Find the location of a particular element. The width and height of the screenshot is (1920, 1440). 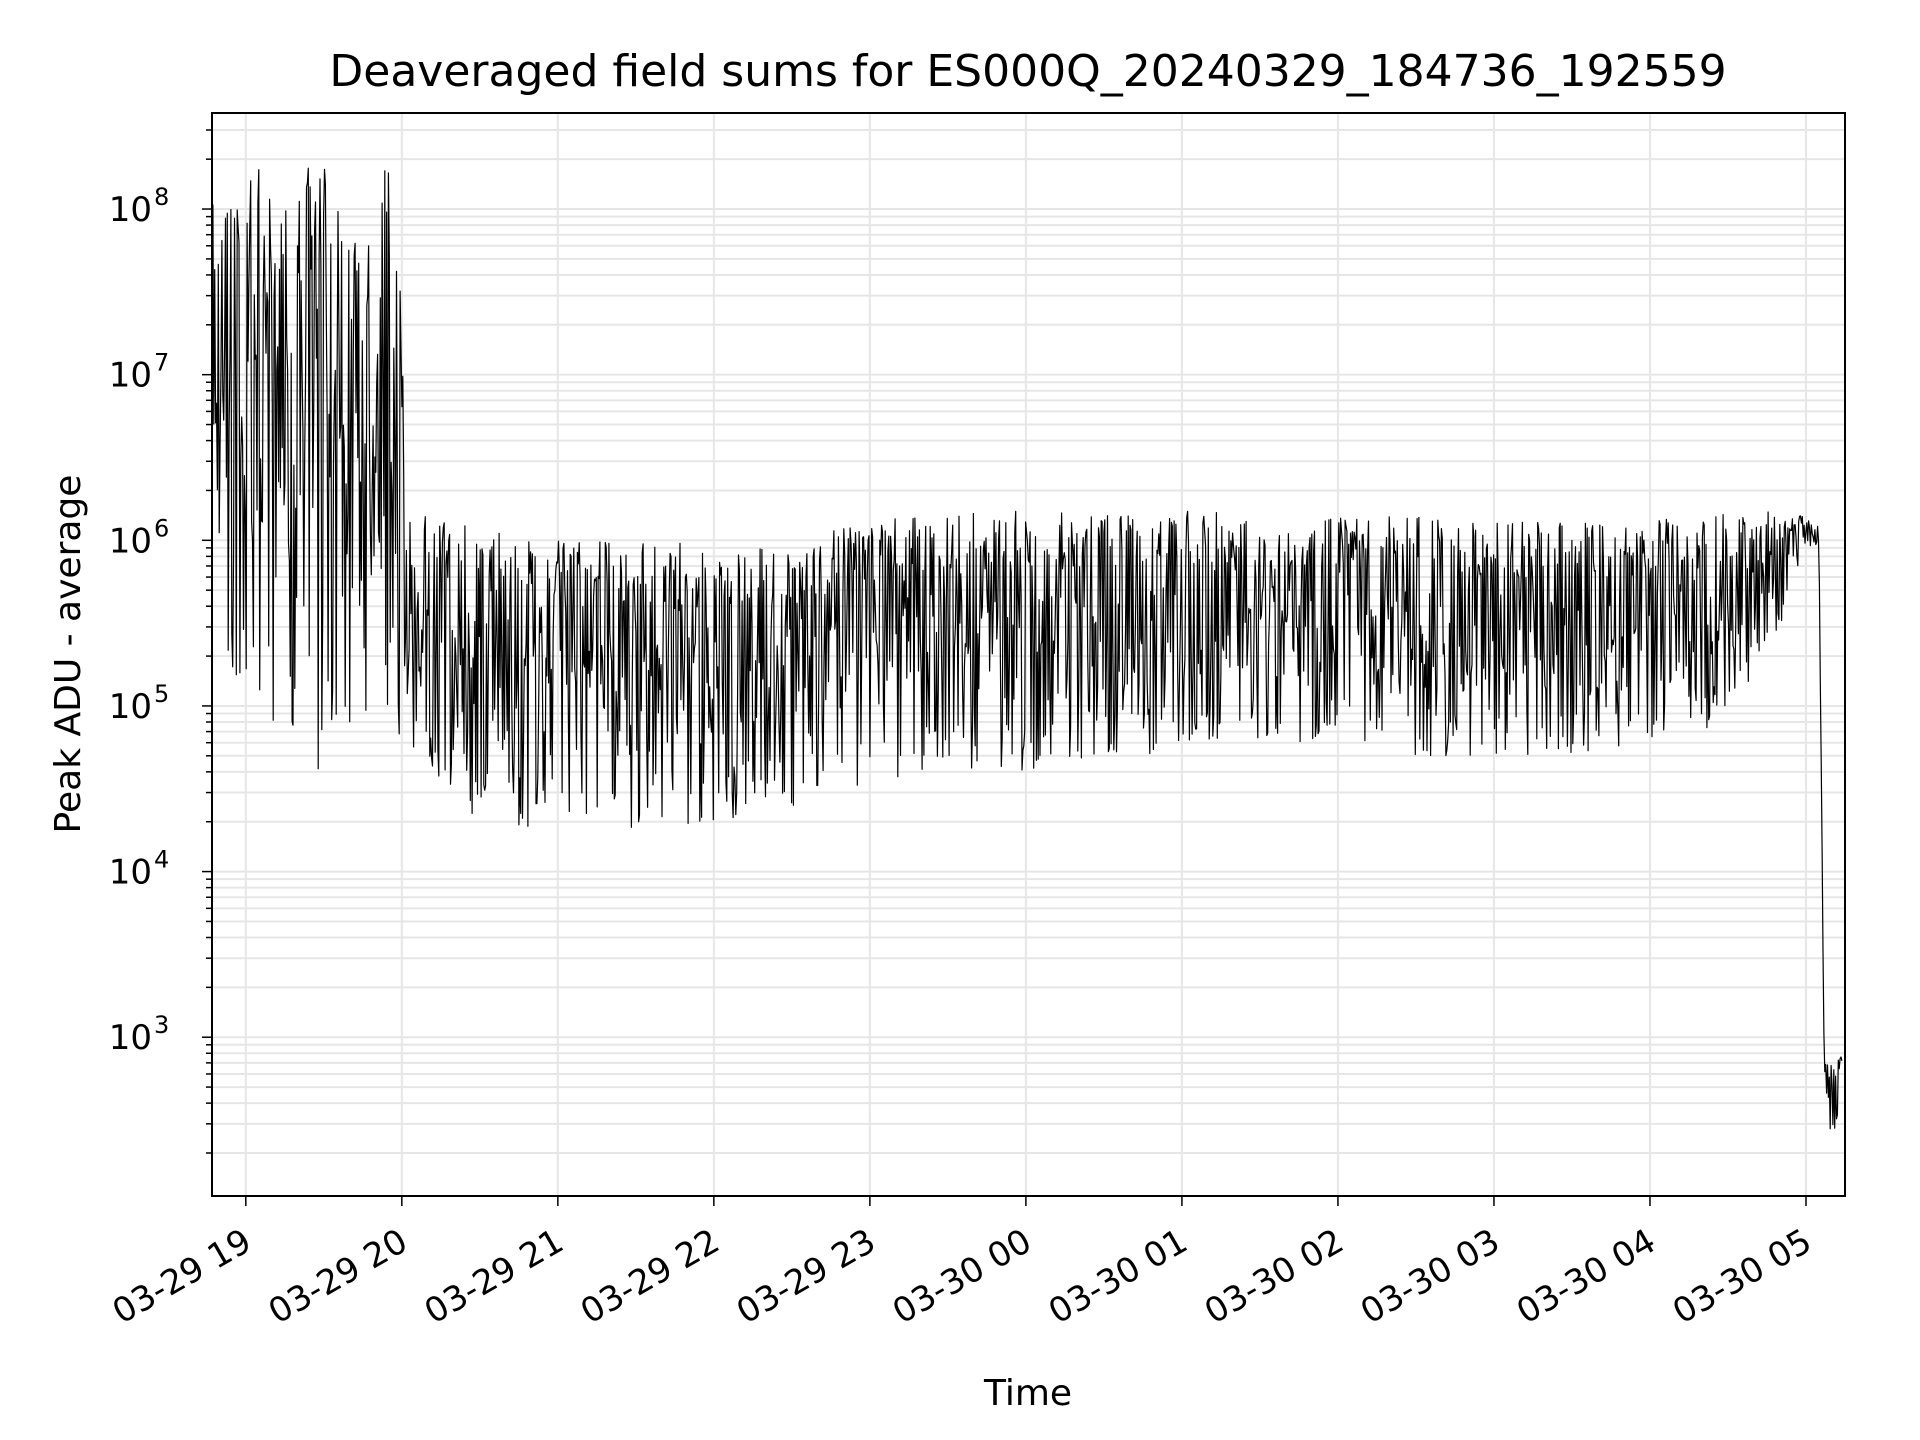

y-tick-label-exponent: 8 is located at coordinates (161, 197).